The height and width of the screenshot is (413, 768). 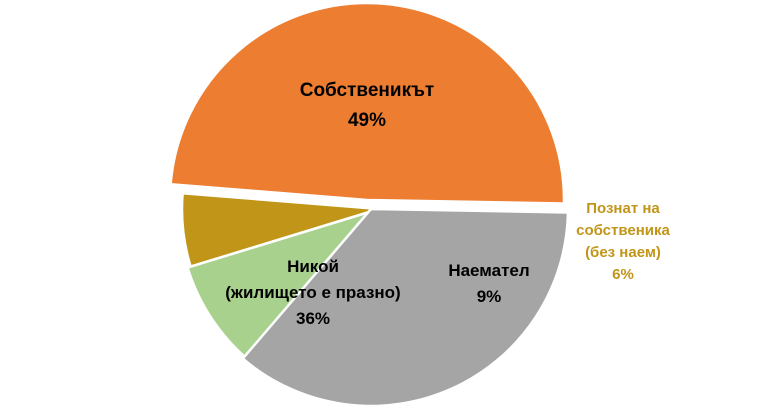 I want to click on pie-category-label-1: Познат на, so click(x=623, y=208).